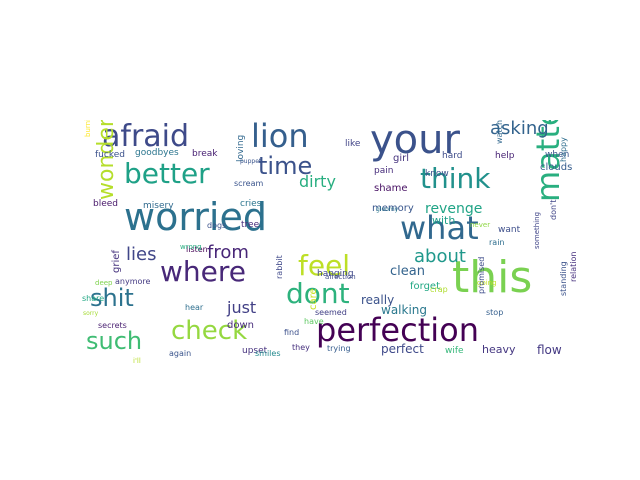  Describe the element at coordinates (292, 332) in the screenshot. I see `word: find` at that location.